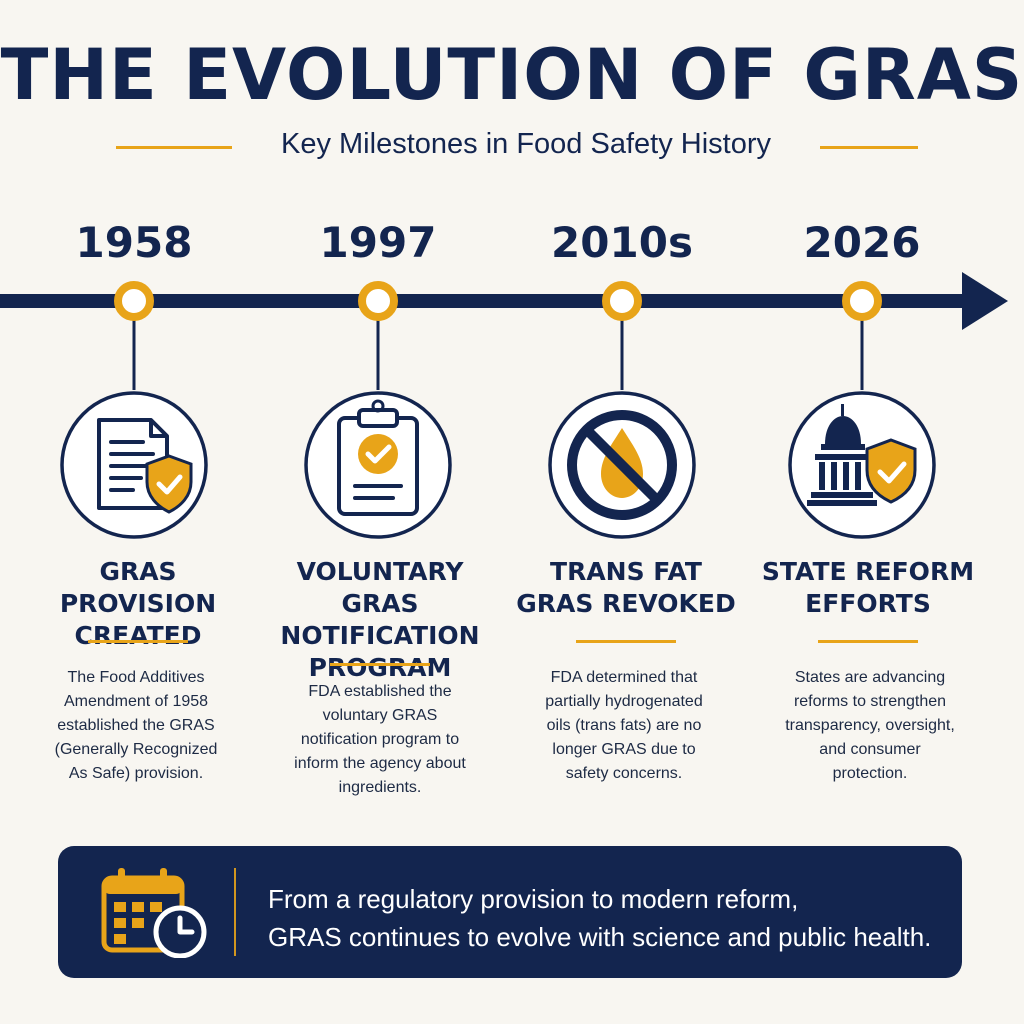  What do you see at coordinates (624, 701) in the screenshot?
I see `description-line: partially hydrogenated` at bounding box center [624, 701].